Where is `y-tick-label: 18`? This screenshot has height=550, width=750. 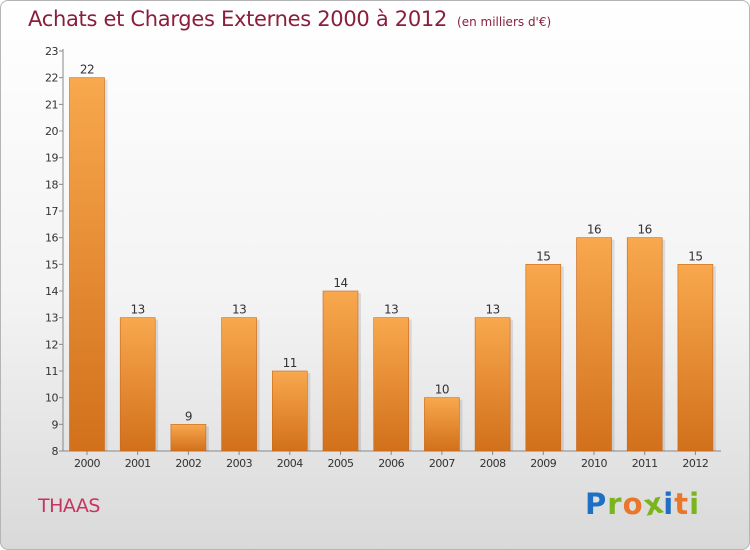
y-tick-label: 18 is located at coordinates (51, 184).